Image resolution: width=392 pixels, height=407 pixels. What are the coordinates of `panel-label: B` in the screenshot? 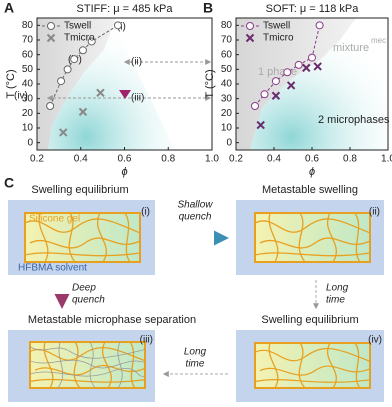 It's located at (208, 8).